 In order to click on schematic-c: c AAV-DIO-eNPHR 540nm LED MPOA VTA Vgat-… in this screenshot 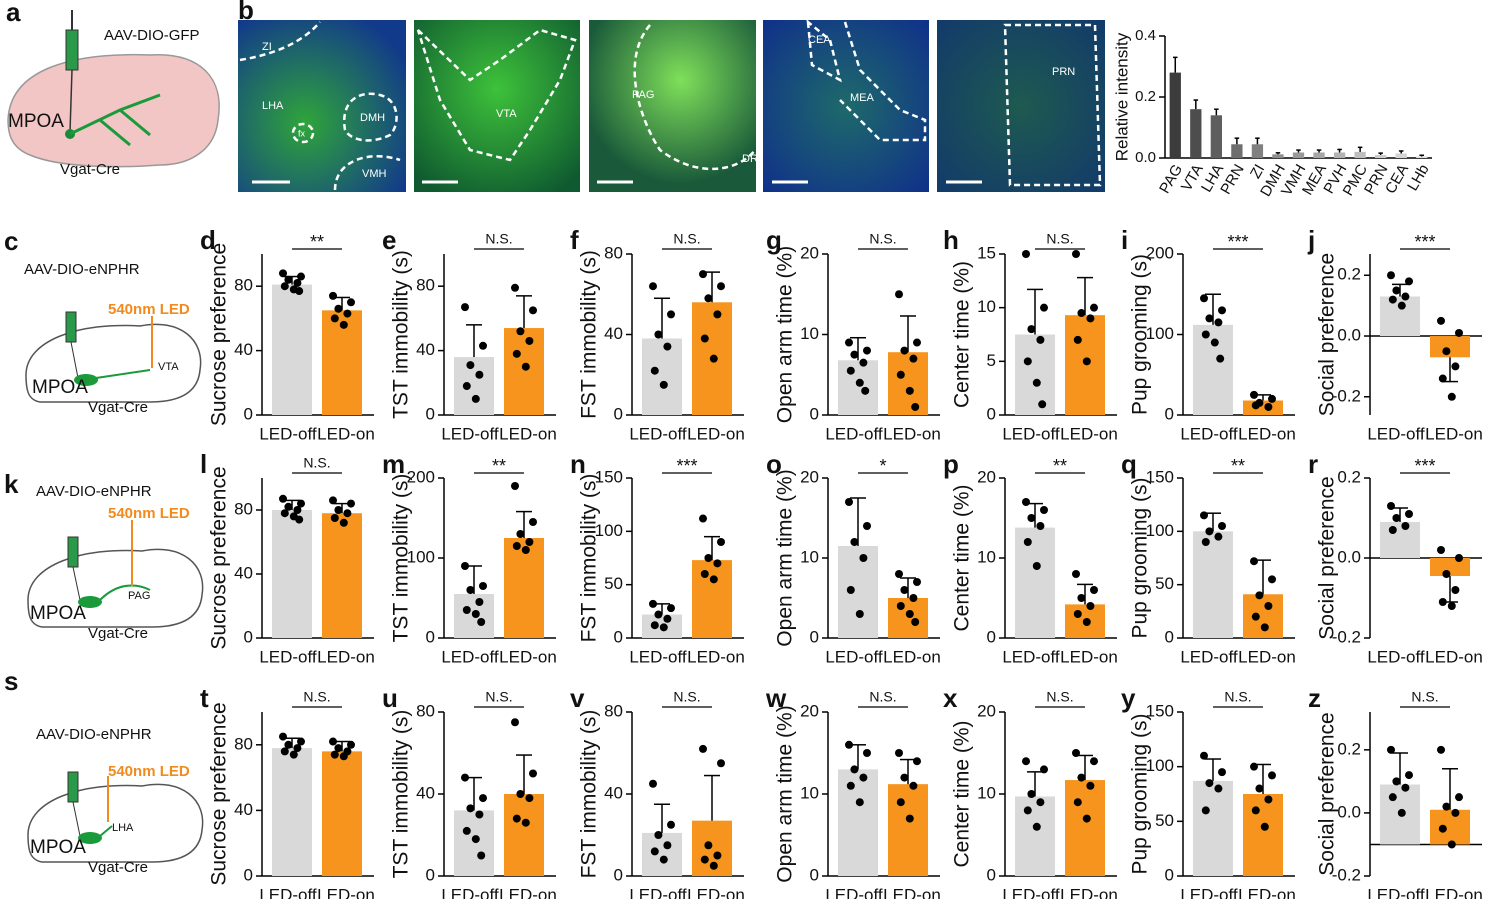, I will do `click(103, 321)`.